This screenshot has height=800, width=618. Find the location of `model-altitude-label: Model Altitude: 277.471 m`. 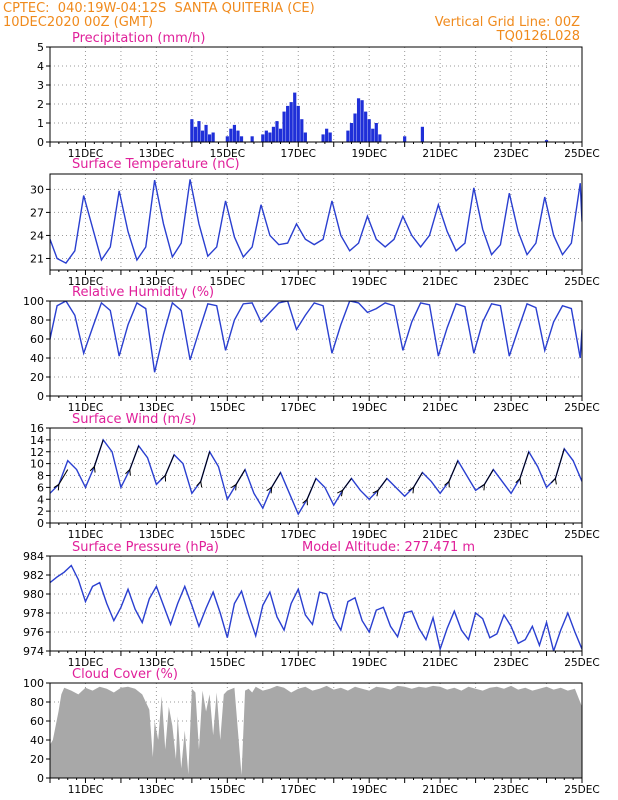

model-altitude-label: Model Altitude: 277.471 m is located at coordinates (388, 547).